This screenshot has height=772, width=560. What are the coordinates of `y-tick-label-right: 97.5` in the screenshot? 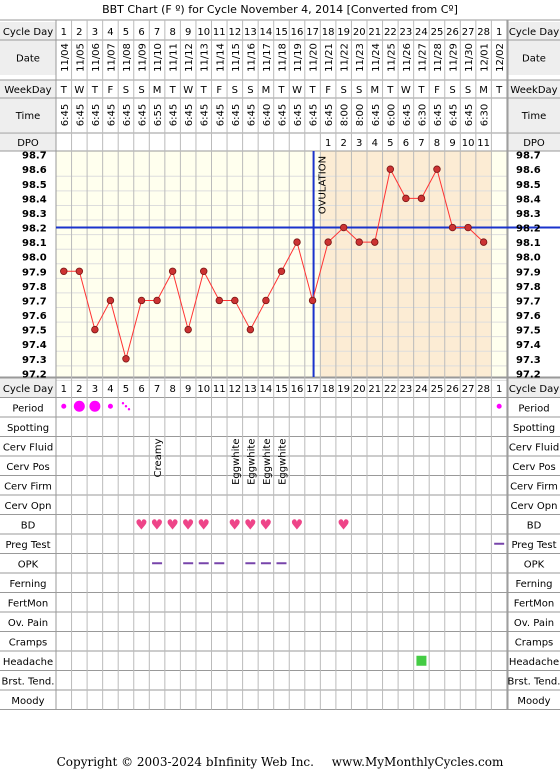 It's located at (528, 331).